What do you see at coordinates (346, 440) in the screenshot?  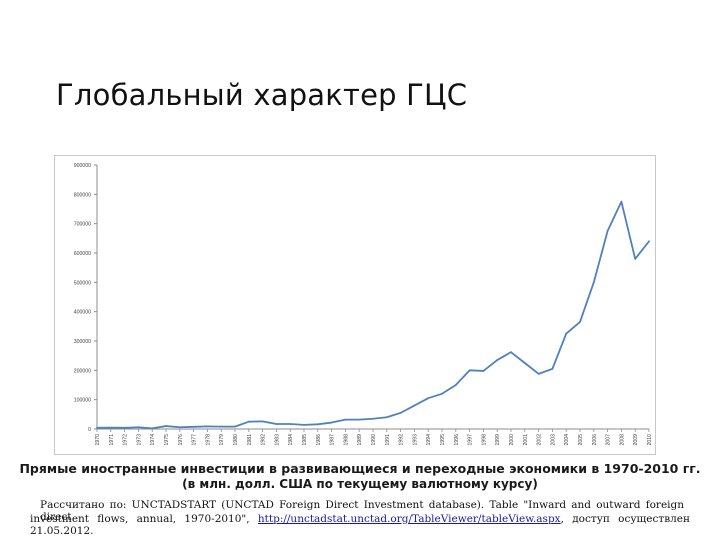 I see `x-tick-label: 1988` at bounding box center [346, 440].